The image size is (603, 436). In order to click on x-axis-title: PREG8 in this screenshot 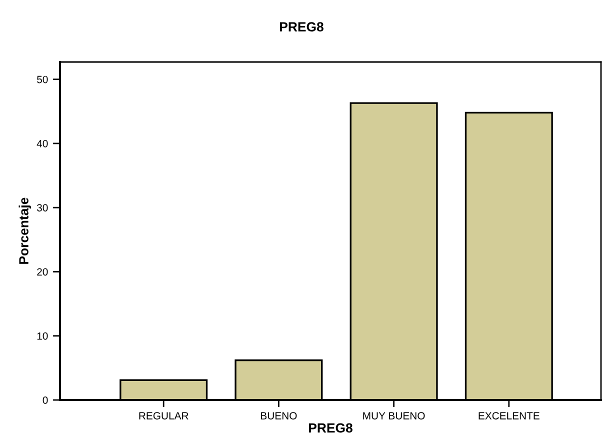, I will do `click(330, 428)`.